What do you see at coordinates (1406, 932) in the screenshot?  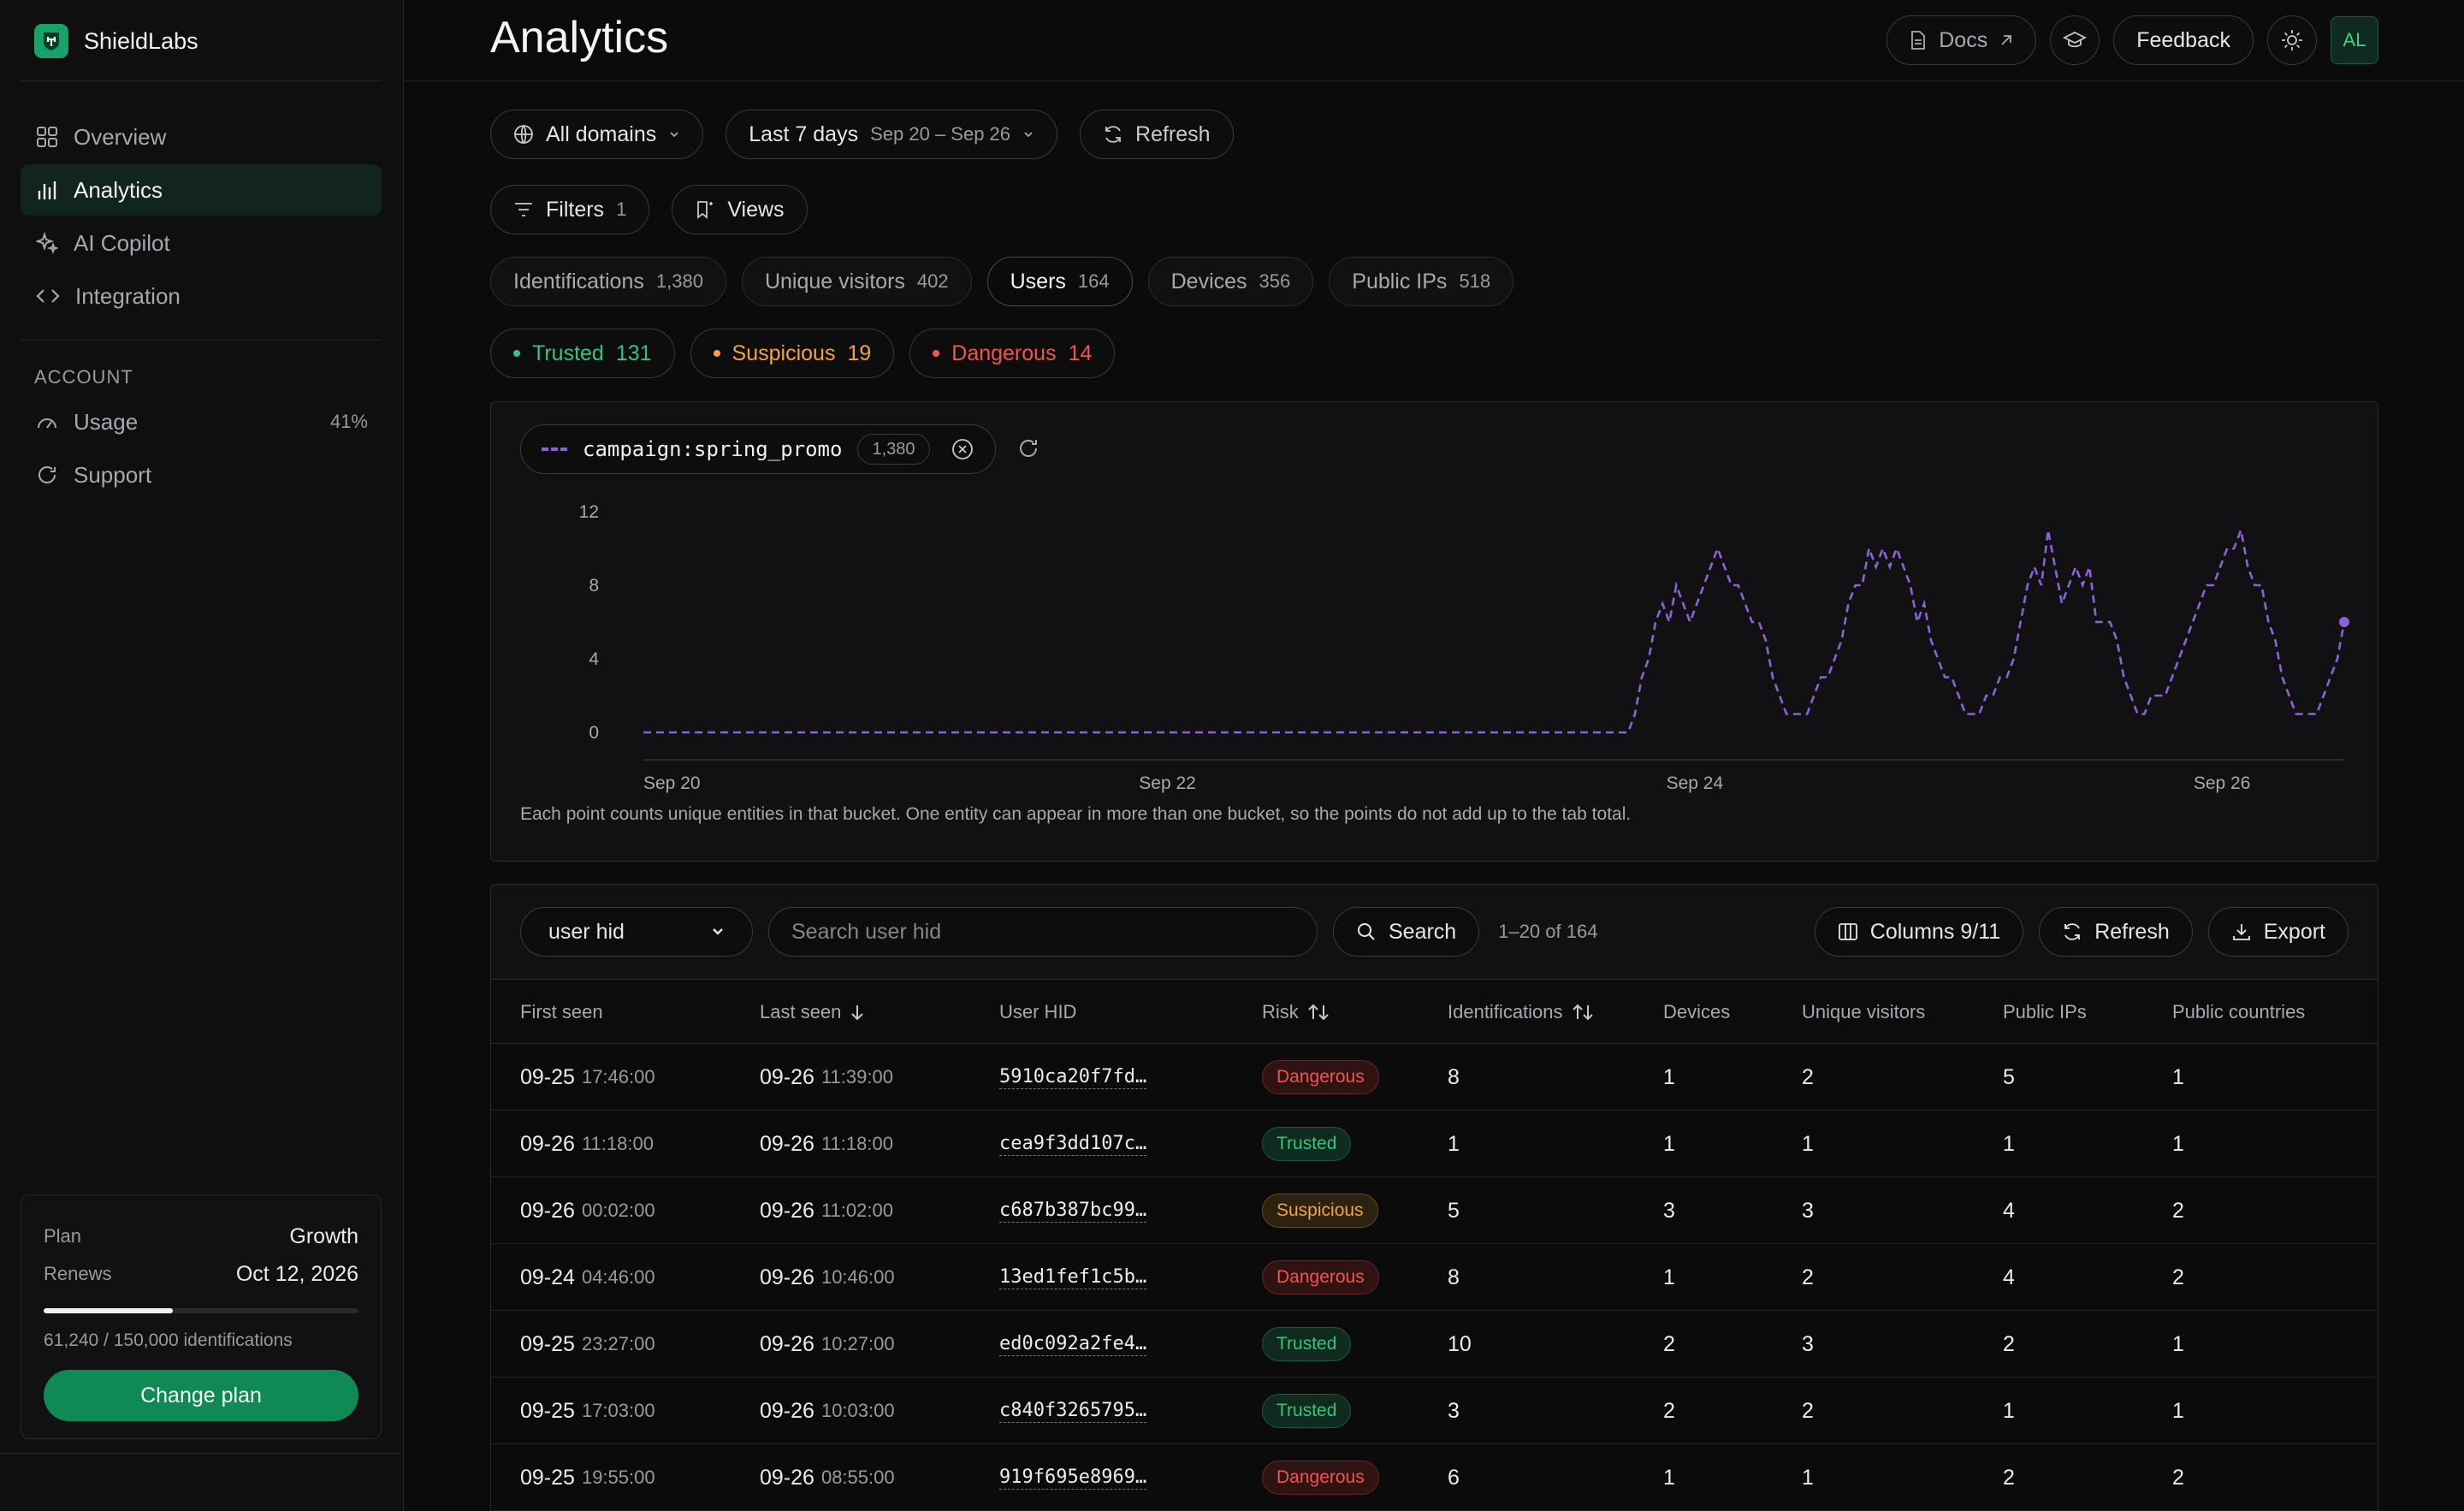 I see `search-button: Search` at bounding box center [1406, 932].